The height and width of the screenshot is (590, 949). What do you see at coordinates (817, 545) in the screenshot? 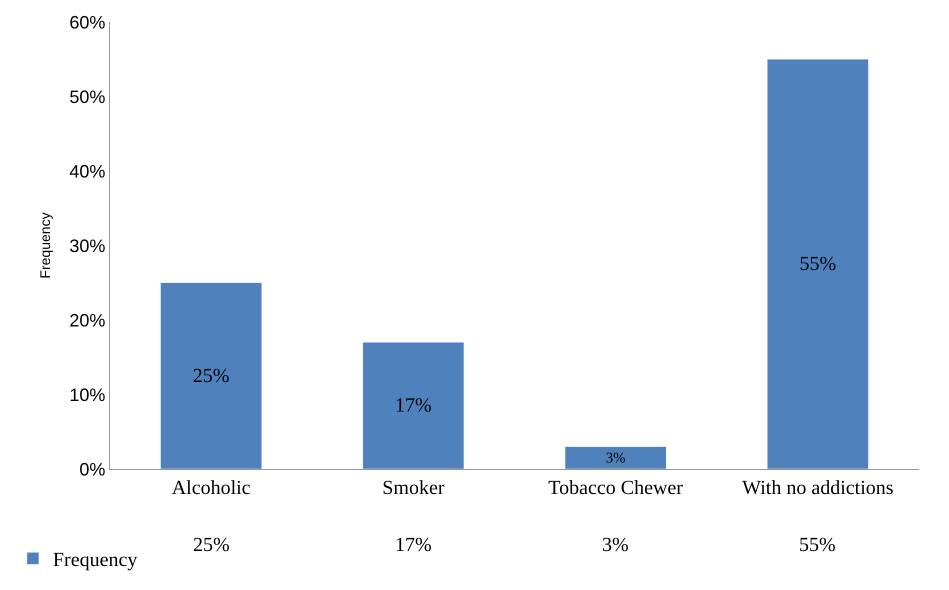
I see `data-label: 55%` at bounding box center [817, 545].